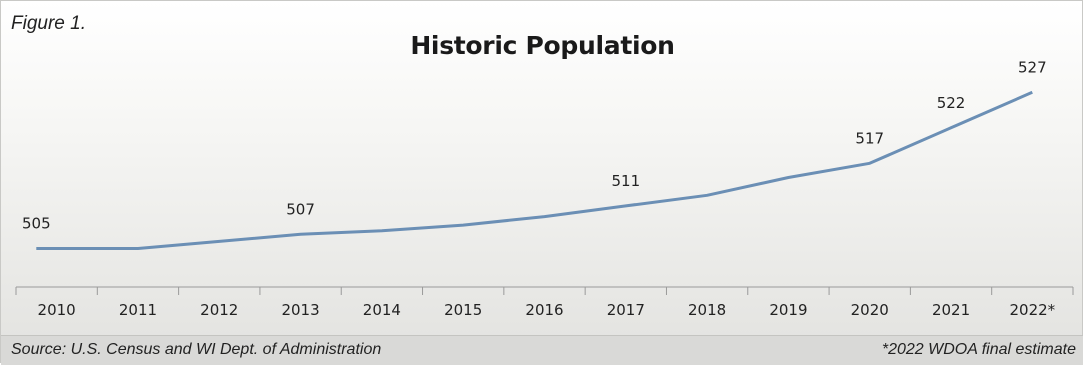 The width and height of the screenshot is (1083, 365). Describe the element at coordinates (707, 310) in the screenshot. I see `x-tick-label: 2018` at that location.